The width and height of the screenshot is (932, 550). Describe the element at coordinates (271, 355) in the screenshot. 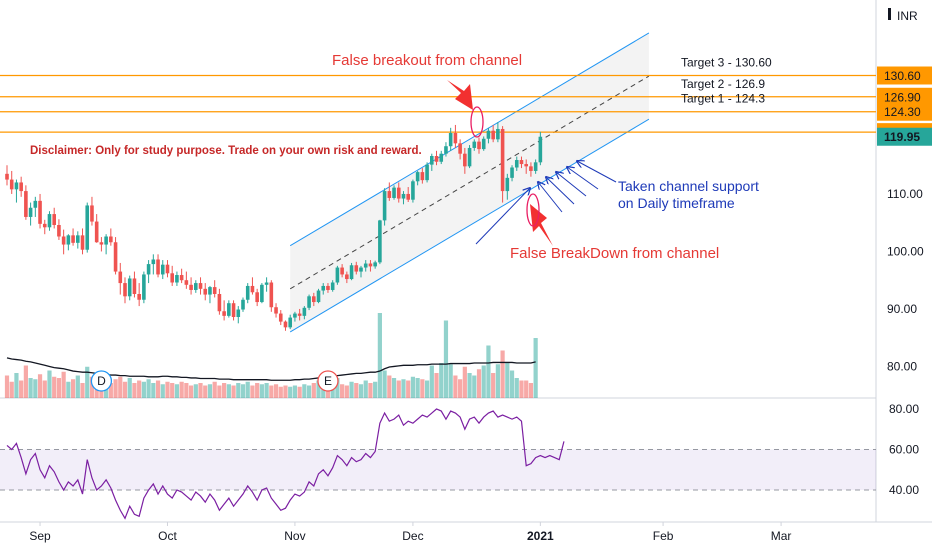

I see `volume-bars` at that location.